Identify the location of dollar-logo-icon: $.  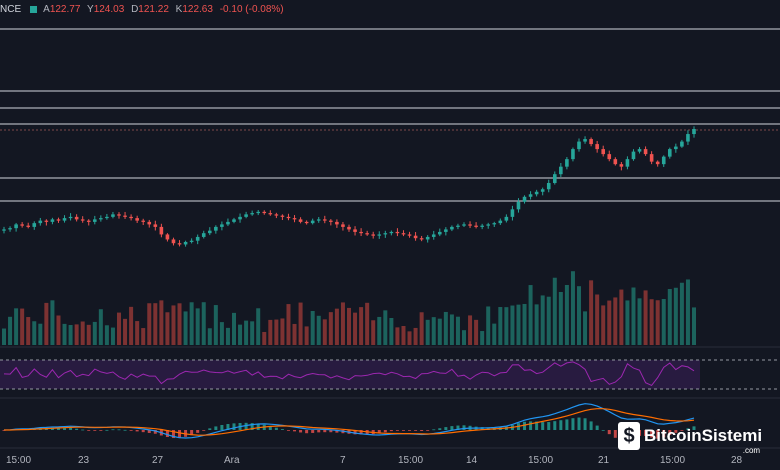
(629, 436).